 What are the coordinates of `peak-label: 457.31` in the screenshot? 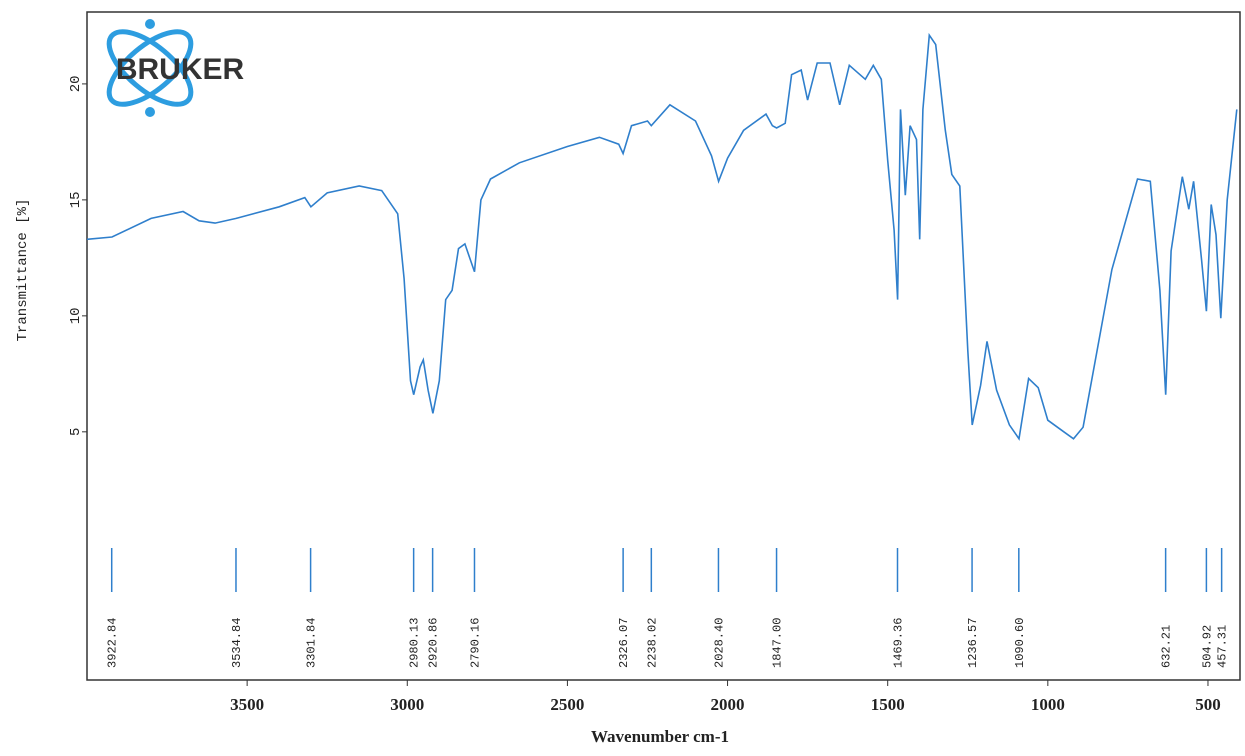 It's located at (1223, 646).